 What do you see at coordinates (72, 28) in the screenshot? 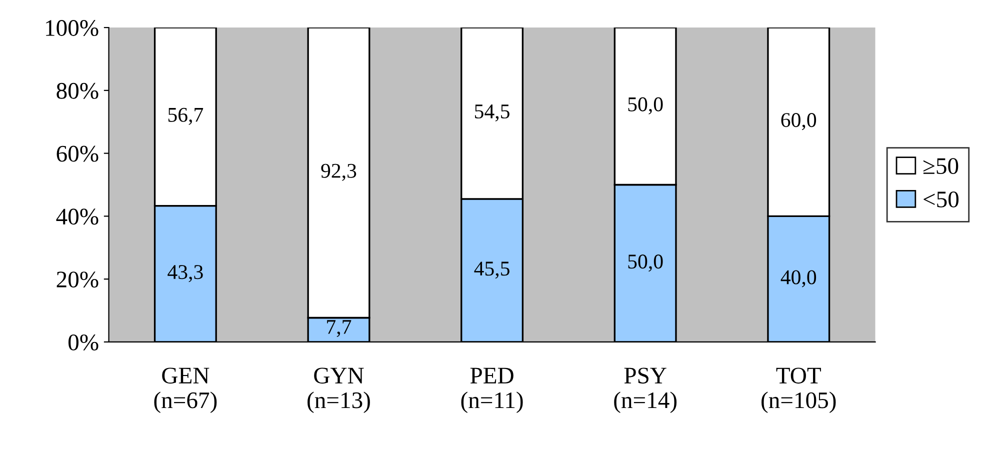
I see `y-tick-label: 100%` at bounding box center [72, 28].